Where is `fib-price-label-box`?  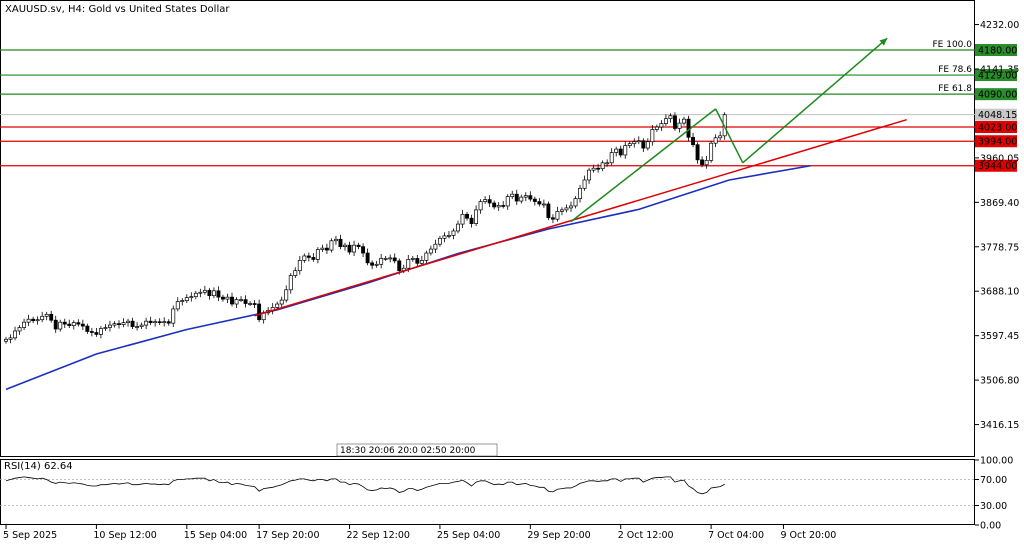
fib-price-label-box is located at coordinates (996, 50).